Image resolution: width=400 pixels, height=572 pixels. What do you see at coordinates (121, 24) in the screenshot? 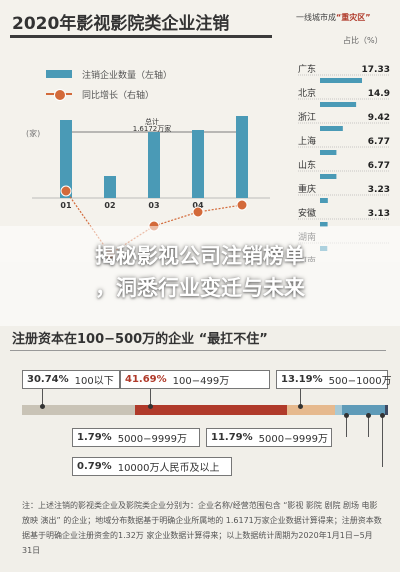
I see `page-title: 2020年影视影院类企业注销` at bounding box center [121, 24].